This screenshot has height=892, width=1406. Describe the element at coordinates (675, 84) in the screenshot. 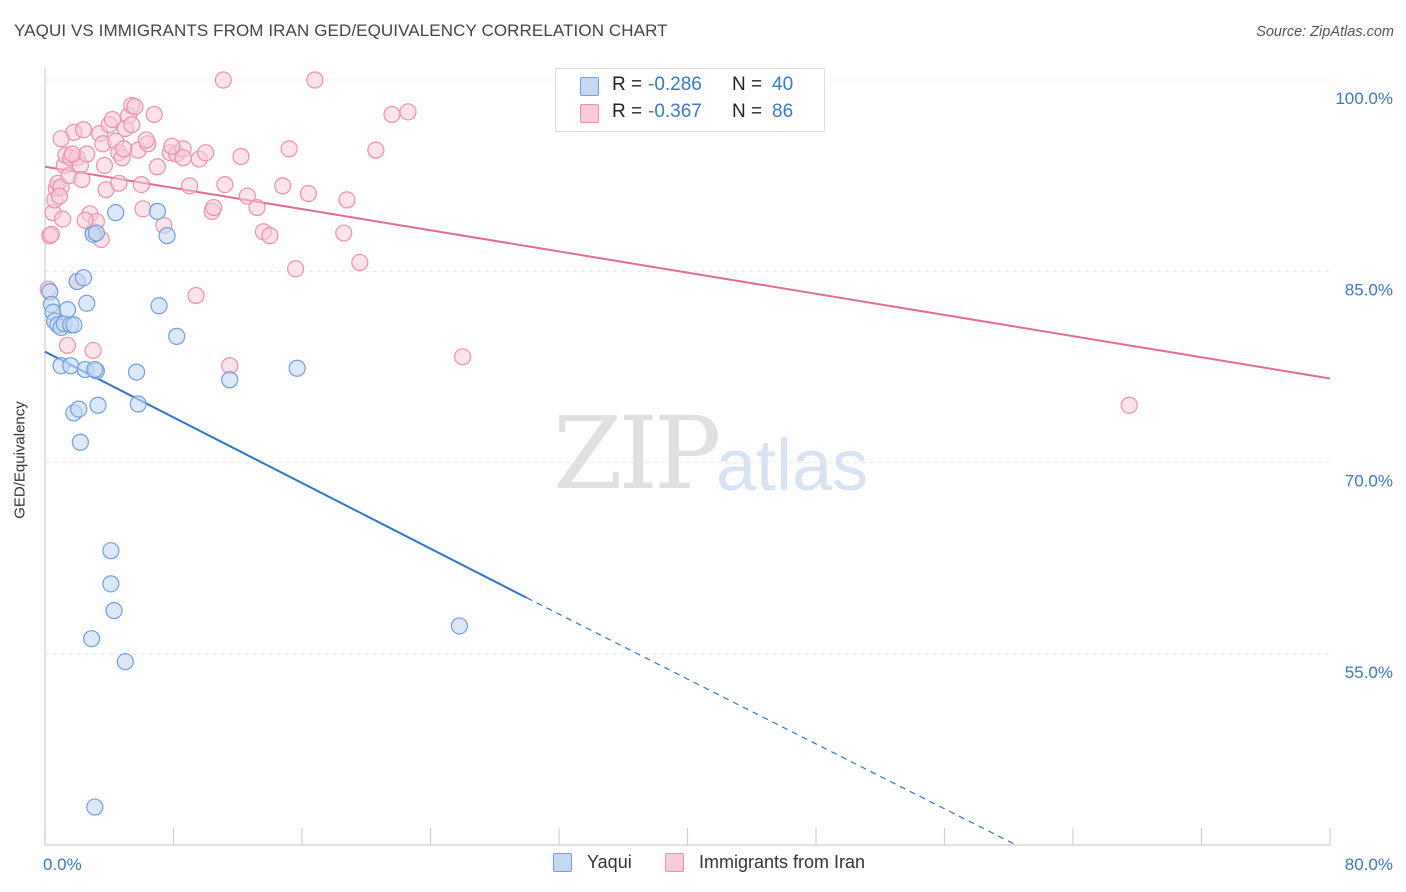

I see `r-value: -0.286` at that location.